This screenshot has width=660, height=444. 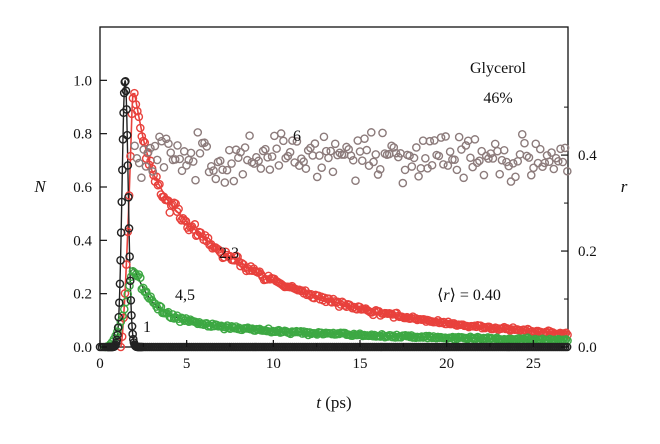 What do you see at coordinates (318, 356) in the screenshot?
I see `x-axis-ticks: 0 5 10 15 20 25` at bounding box center [318, 356].